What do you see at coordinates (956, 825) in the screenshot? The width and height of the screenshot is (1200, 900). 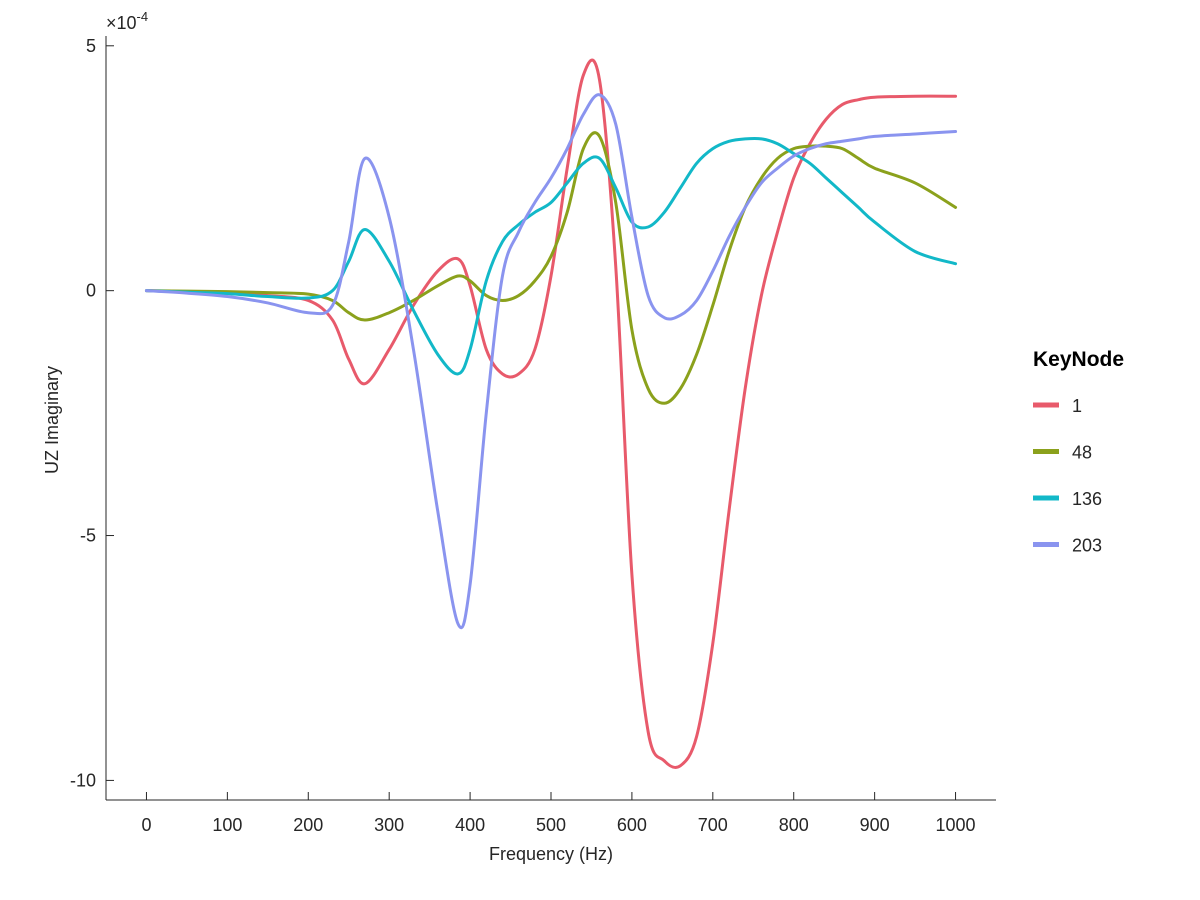 I see `x-tick-label: 1000` at bounding box center [956, 825].